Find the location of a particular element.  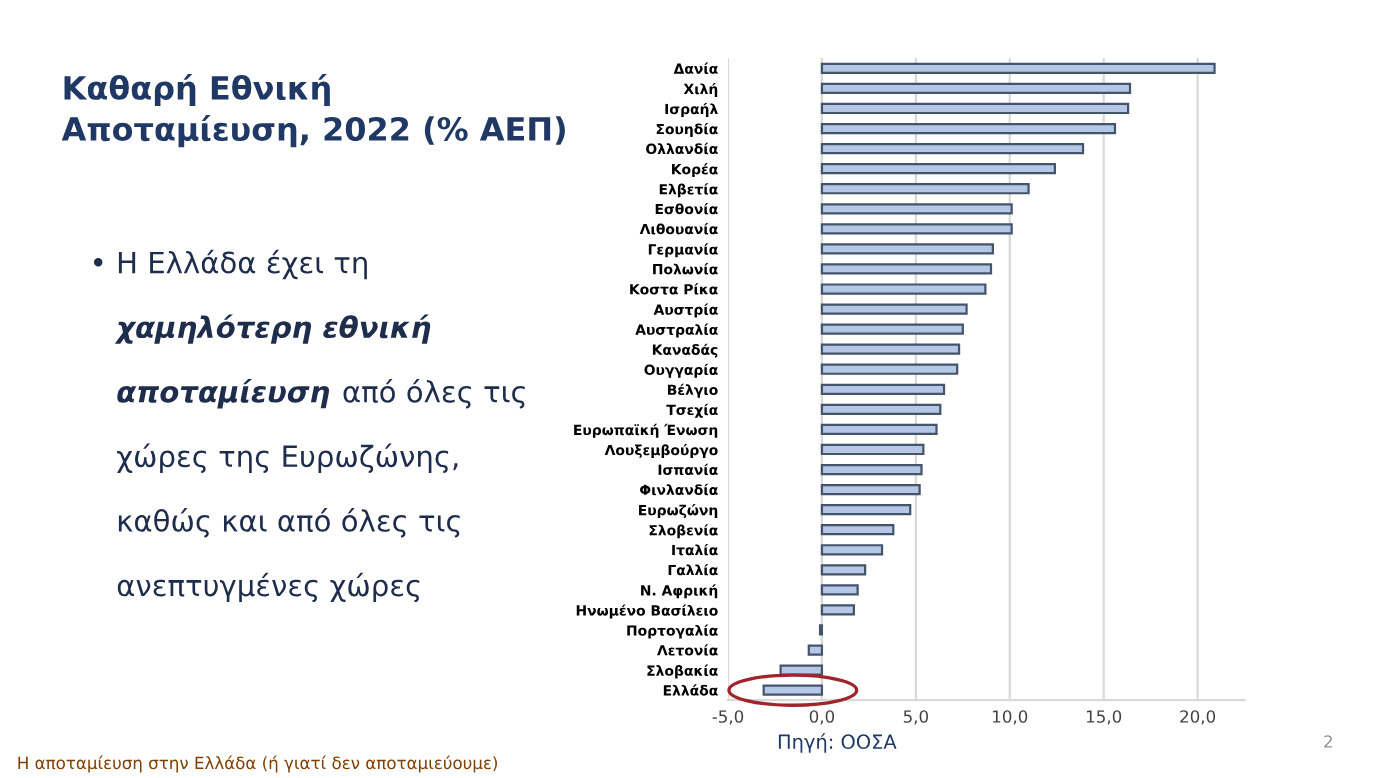

text: χαμηλότερη εθνική is located at coordinates (272, 329).